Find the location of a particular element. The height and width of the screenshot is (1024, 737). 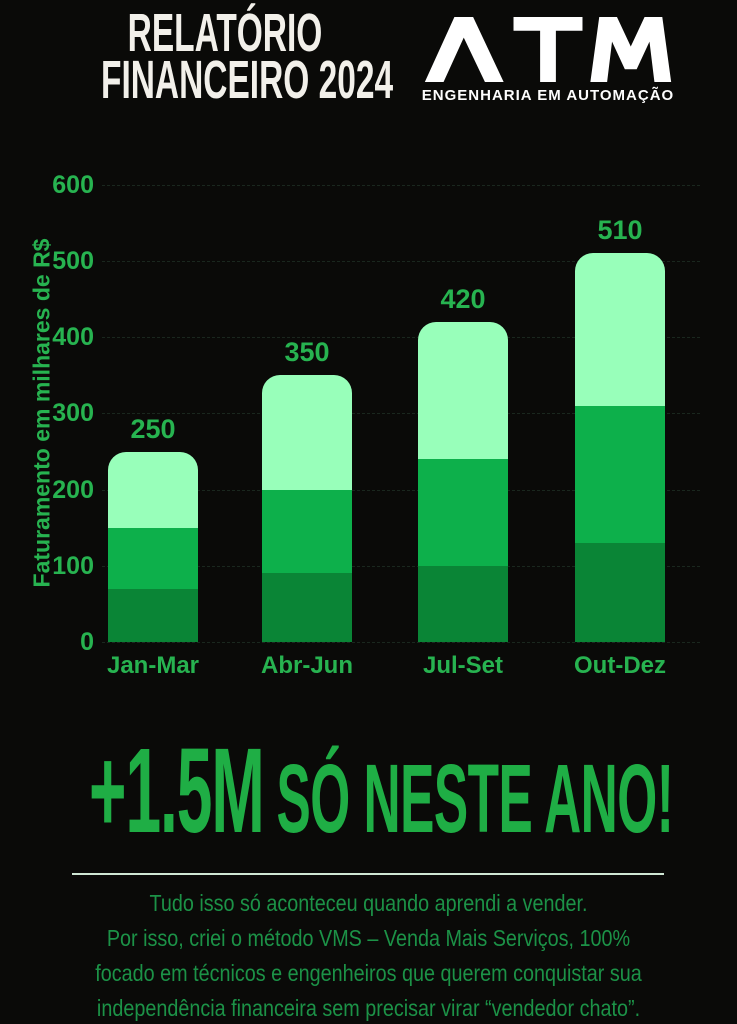

bar-segment-faixa-superior-Out-Dez is located at coordinates (620, 329).